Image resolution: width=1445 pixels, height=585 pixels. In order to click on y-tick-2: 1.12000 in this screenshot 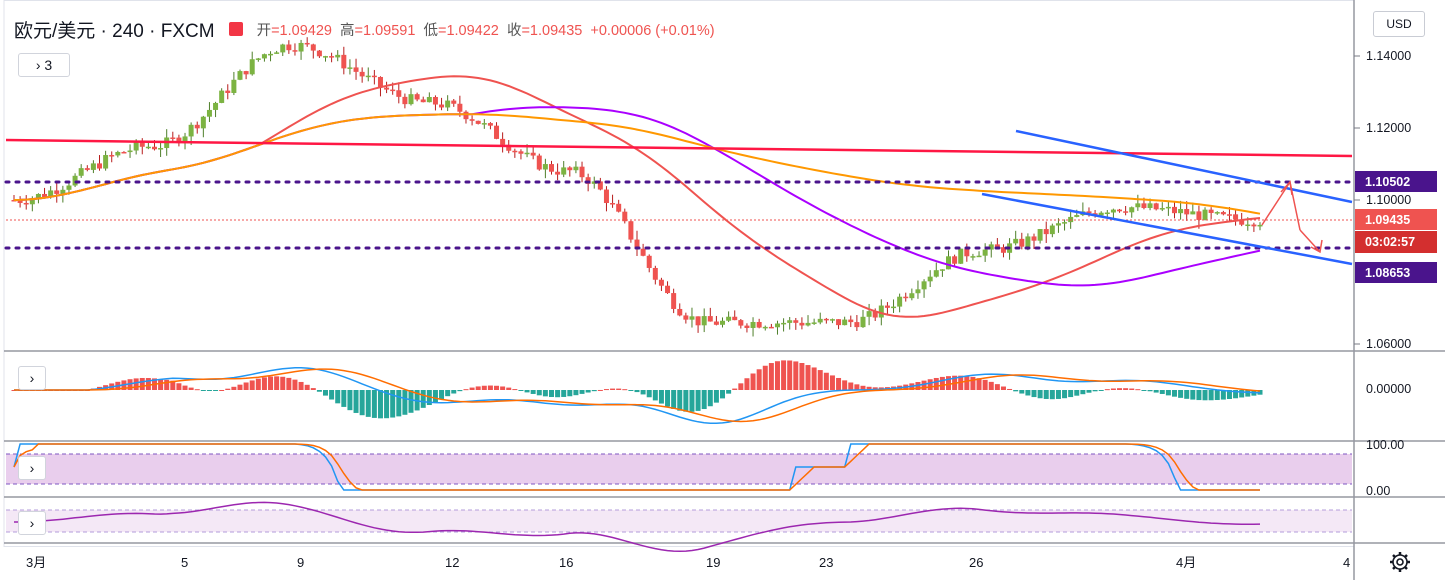, I will do `click(1388, 128)`.